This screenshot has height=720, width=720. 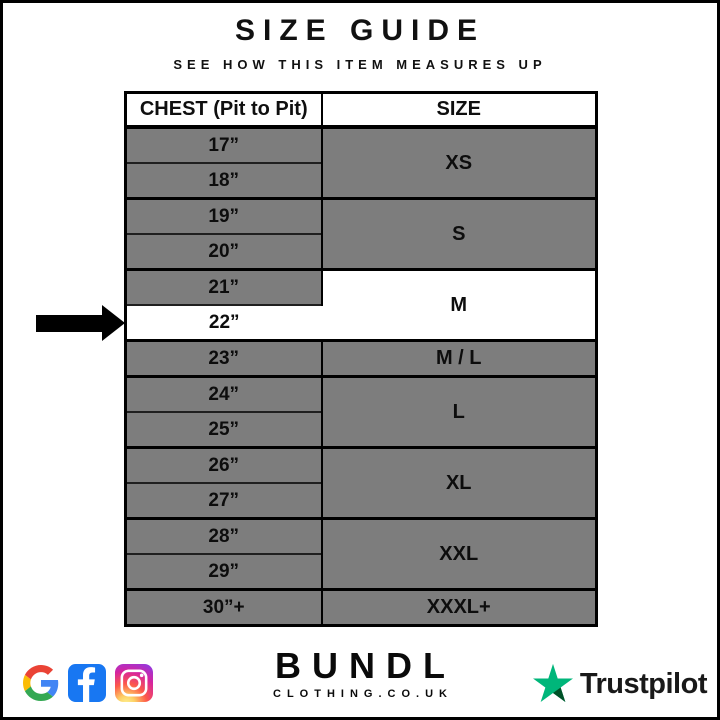 What do you see at coordinates (552, 682) in the screenshot?
I see `trustpilot-star-icon` at bounding box center [552, 682].